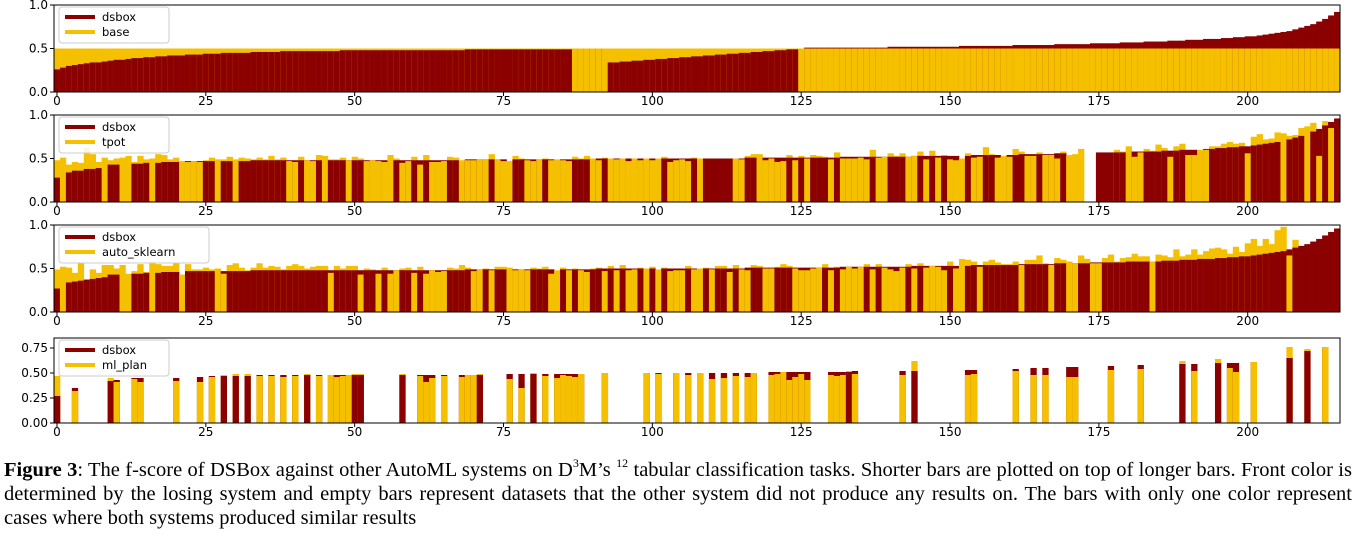  Describe the element at coordinates (57, 211) in the screenshot. I see `x-tick-label: 0` at that location.